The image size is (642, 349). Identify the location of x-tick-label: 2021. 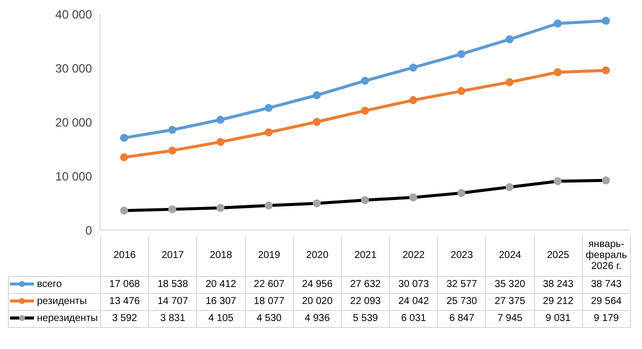
(365, 256).